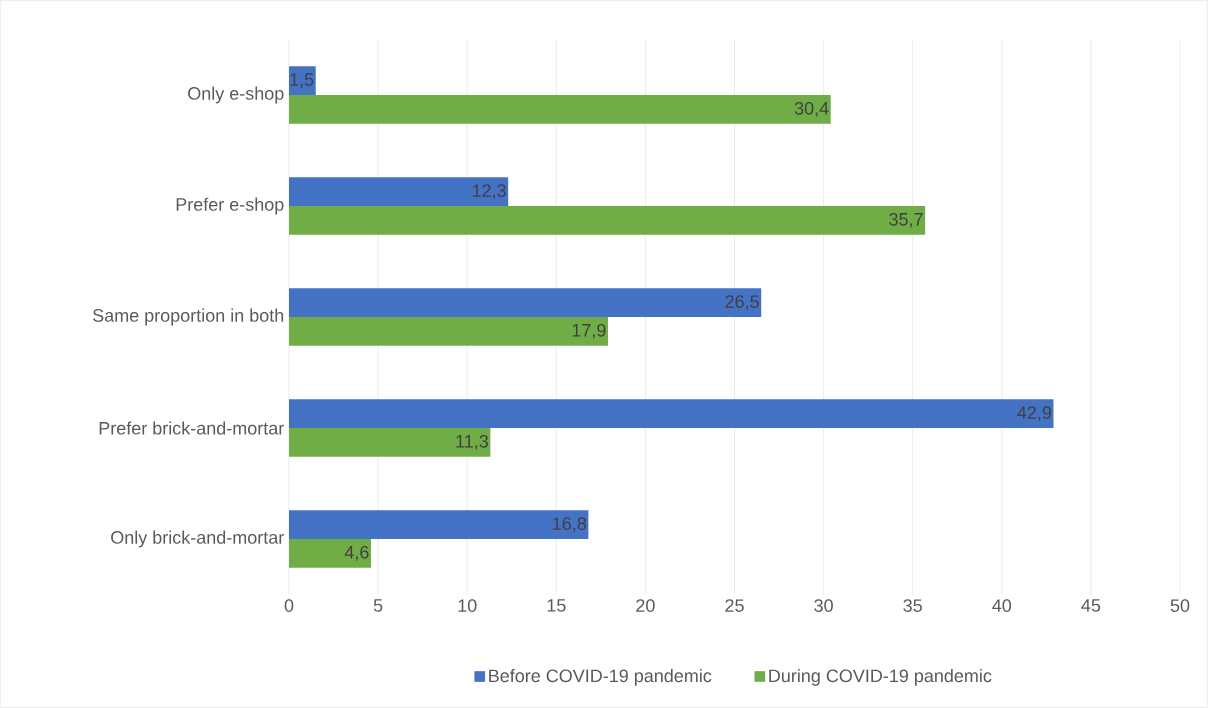 The width and height of the screenshot is (1208, 708). What do you see at coordinates (378, 605) in the screenshot?
I see `x-tick-label: 5` at bounding box center [378, 605].